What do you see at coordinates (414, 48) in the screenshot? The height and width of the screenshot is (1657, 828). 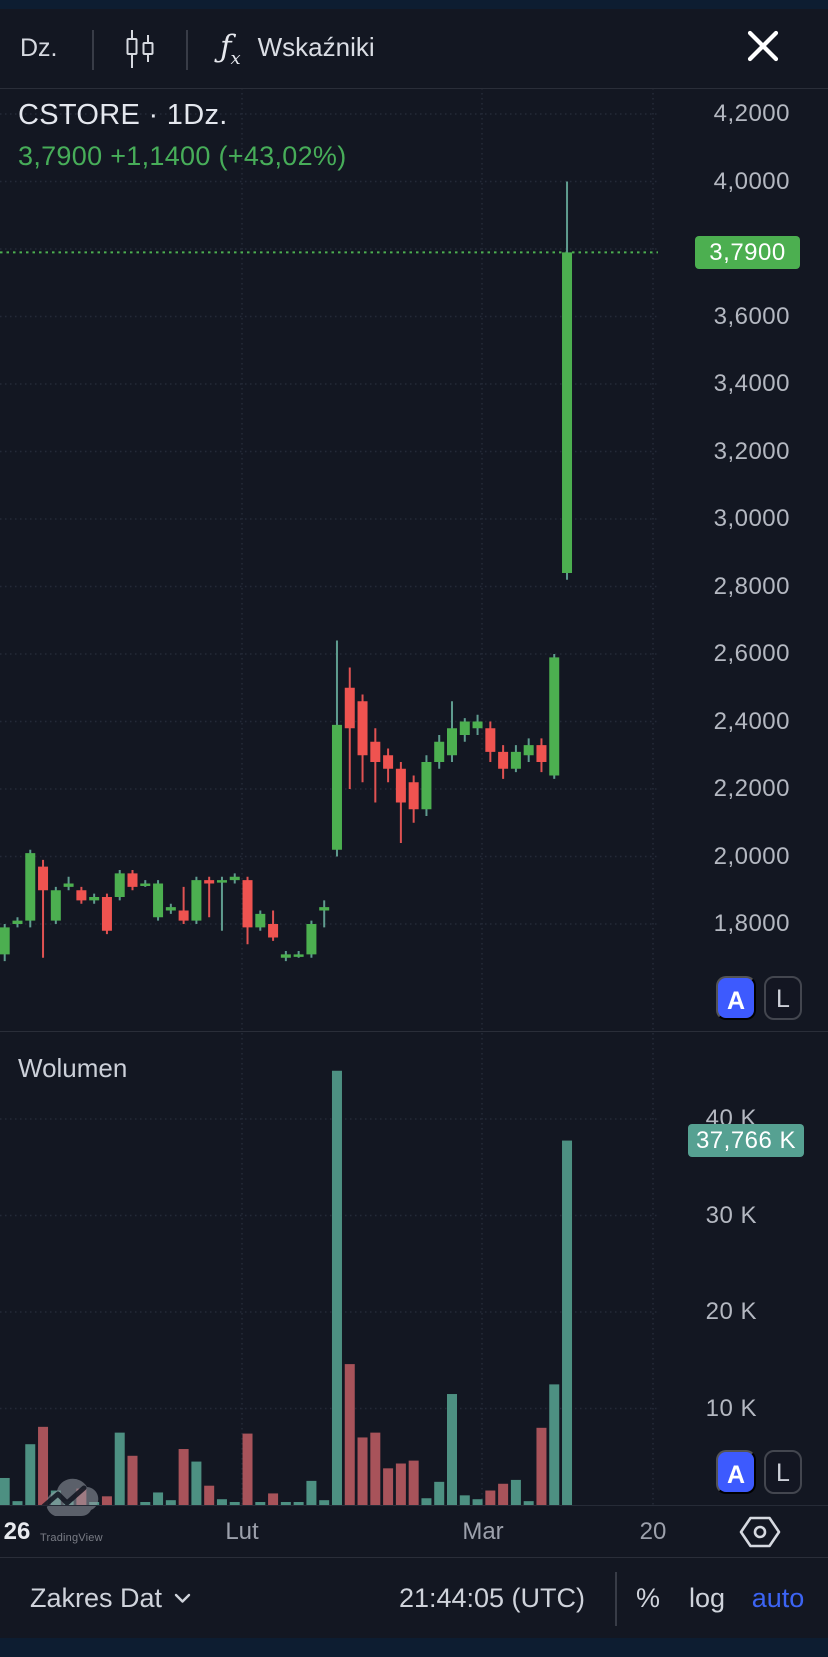 I see `top-toolbar` at bounding box center [414, 48].